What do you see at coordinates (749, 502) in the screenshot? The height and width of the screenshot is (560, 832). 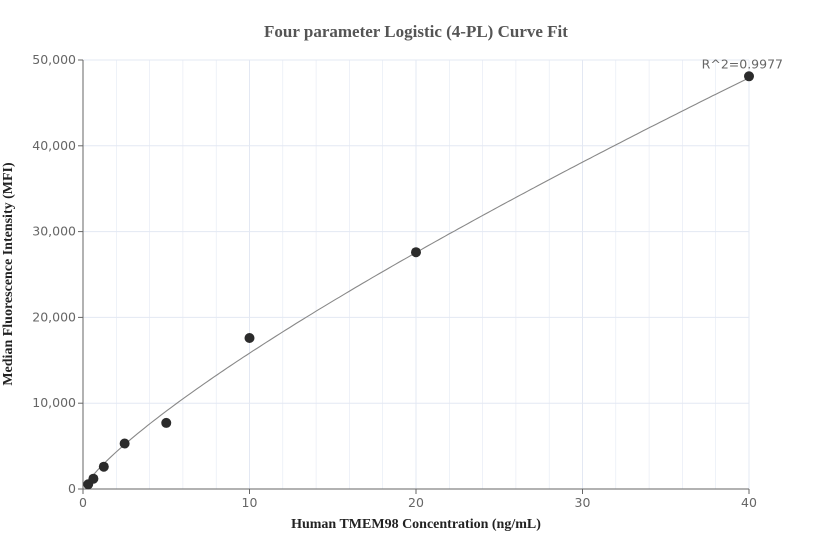 I see `x-tick-label: 40` at bounding box center [749, 502].